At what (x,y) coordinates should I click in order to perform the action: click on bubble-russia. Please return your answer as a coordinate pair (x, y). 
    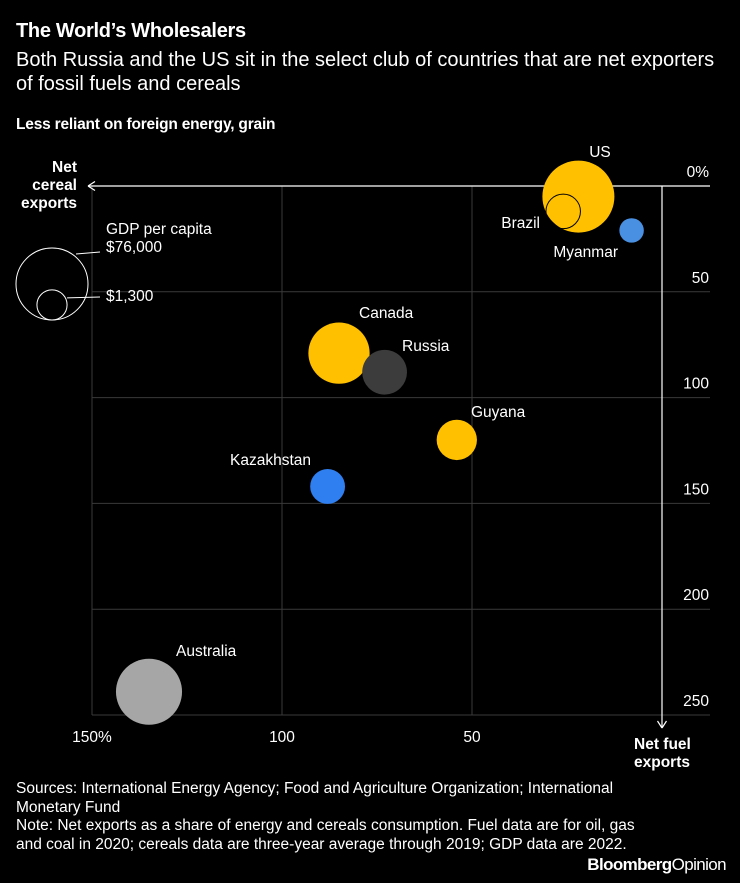
    Looking at the image, I should click on (384, 372).